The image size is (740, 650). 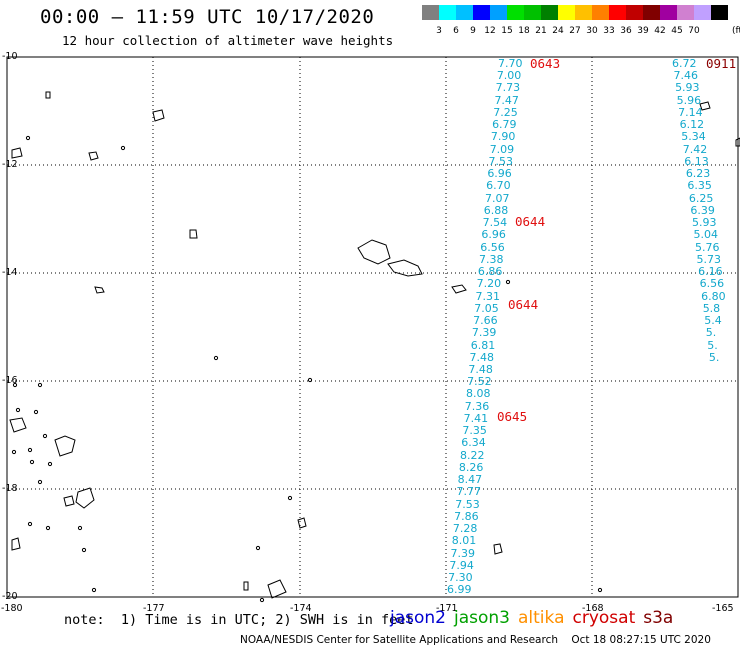 I want to click on lon-label: -180, so click(x=12, y=608).